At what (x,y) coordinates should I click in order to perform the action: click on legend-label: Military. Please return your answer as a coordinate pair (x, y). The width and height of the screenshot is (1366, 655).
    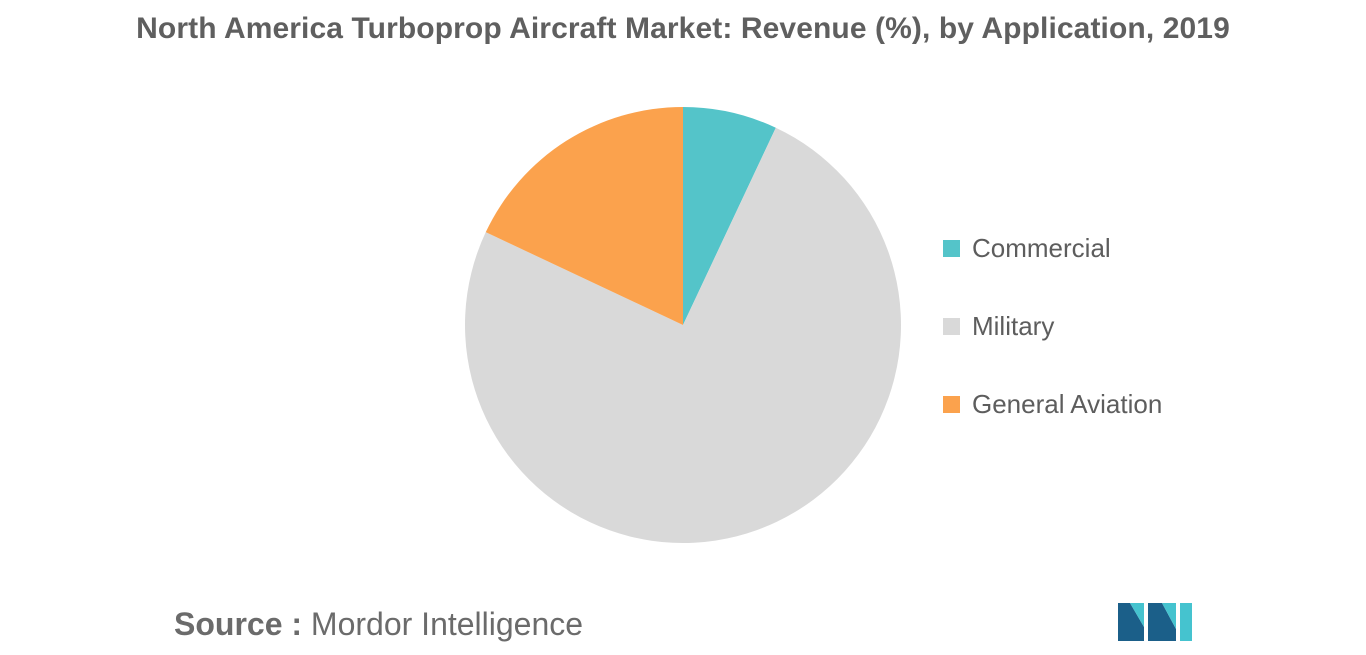
    Looking at the image, I should click on (1013, 325).